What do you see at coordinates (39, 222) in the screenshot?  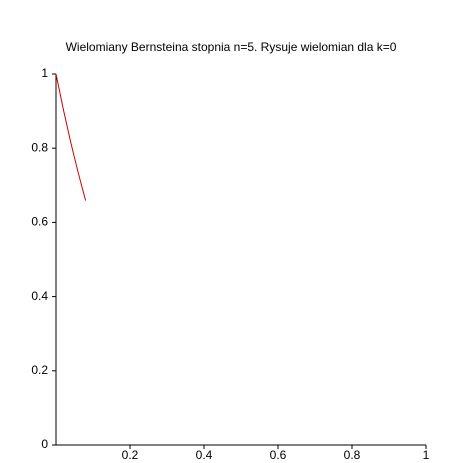 I see `y-tick-label: 0.6` at bounding box center [39, 222].